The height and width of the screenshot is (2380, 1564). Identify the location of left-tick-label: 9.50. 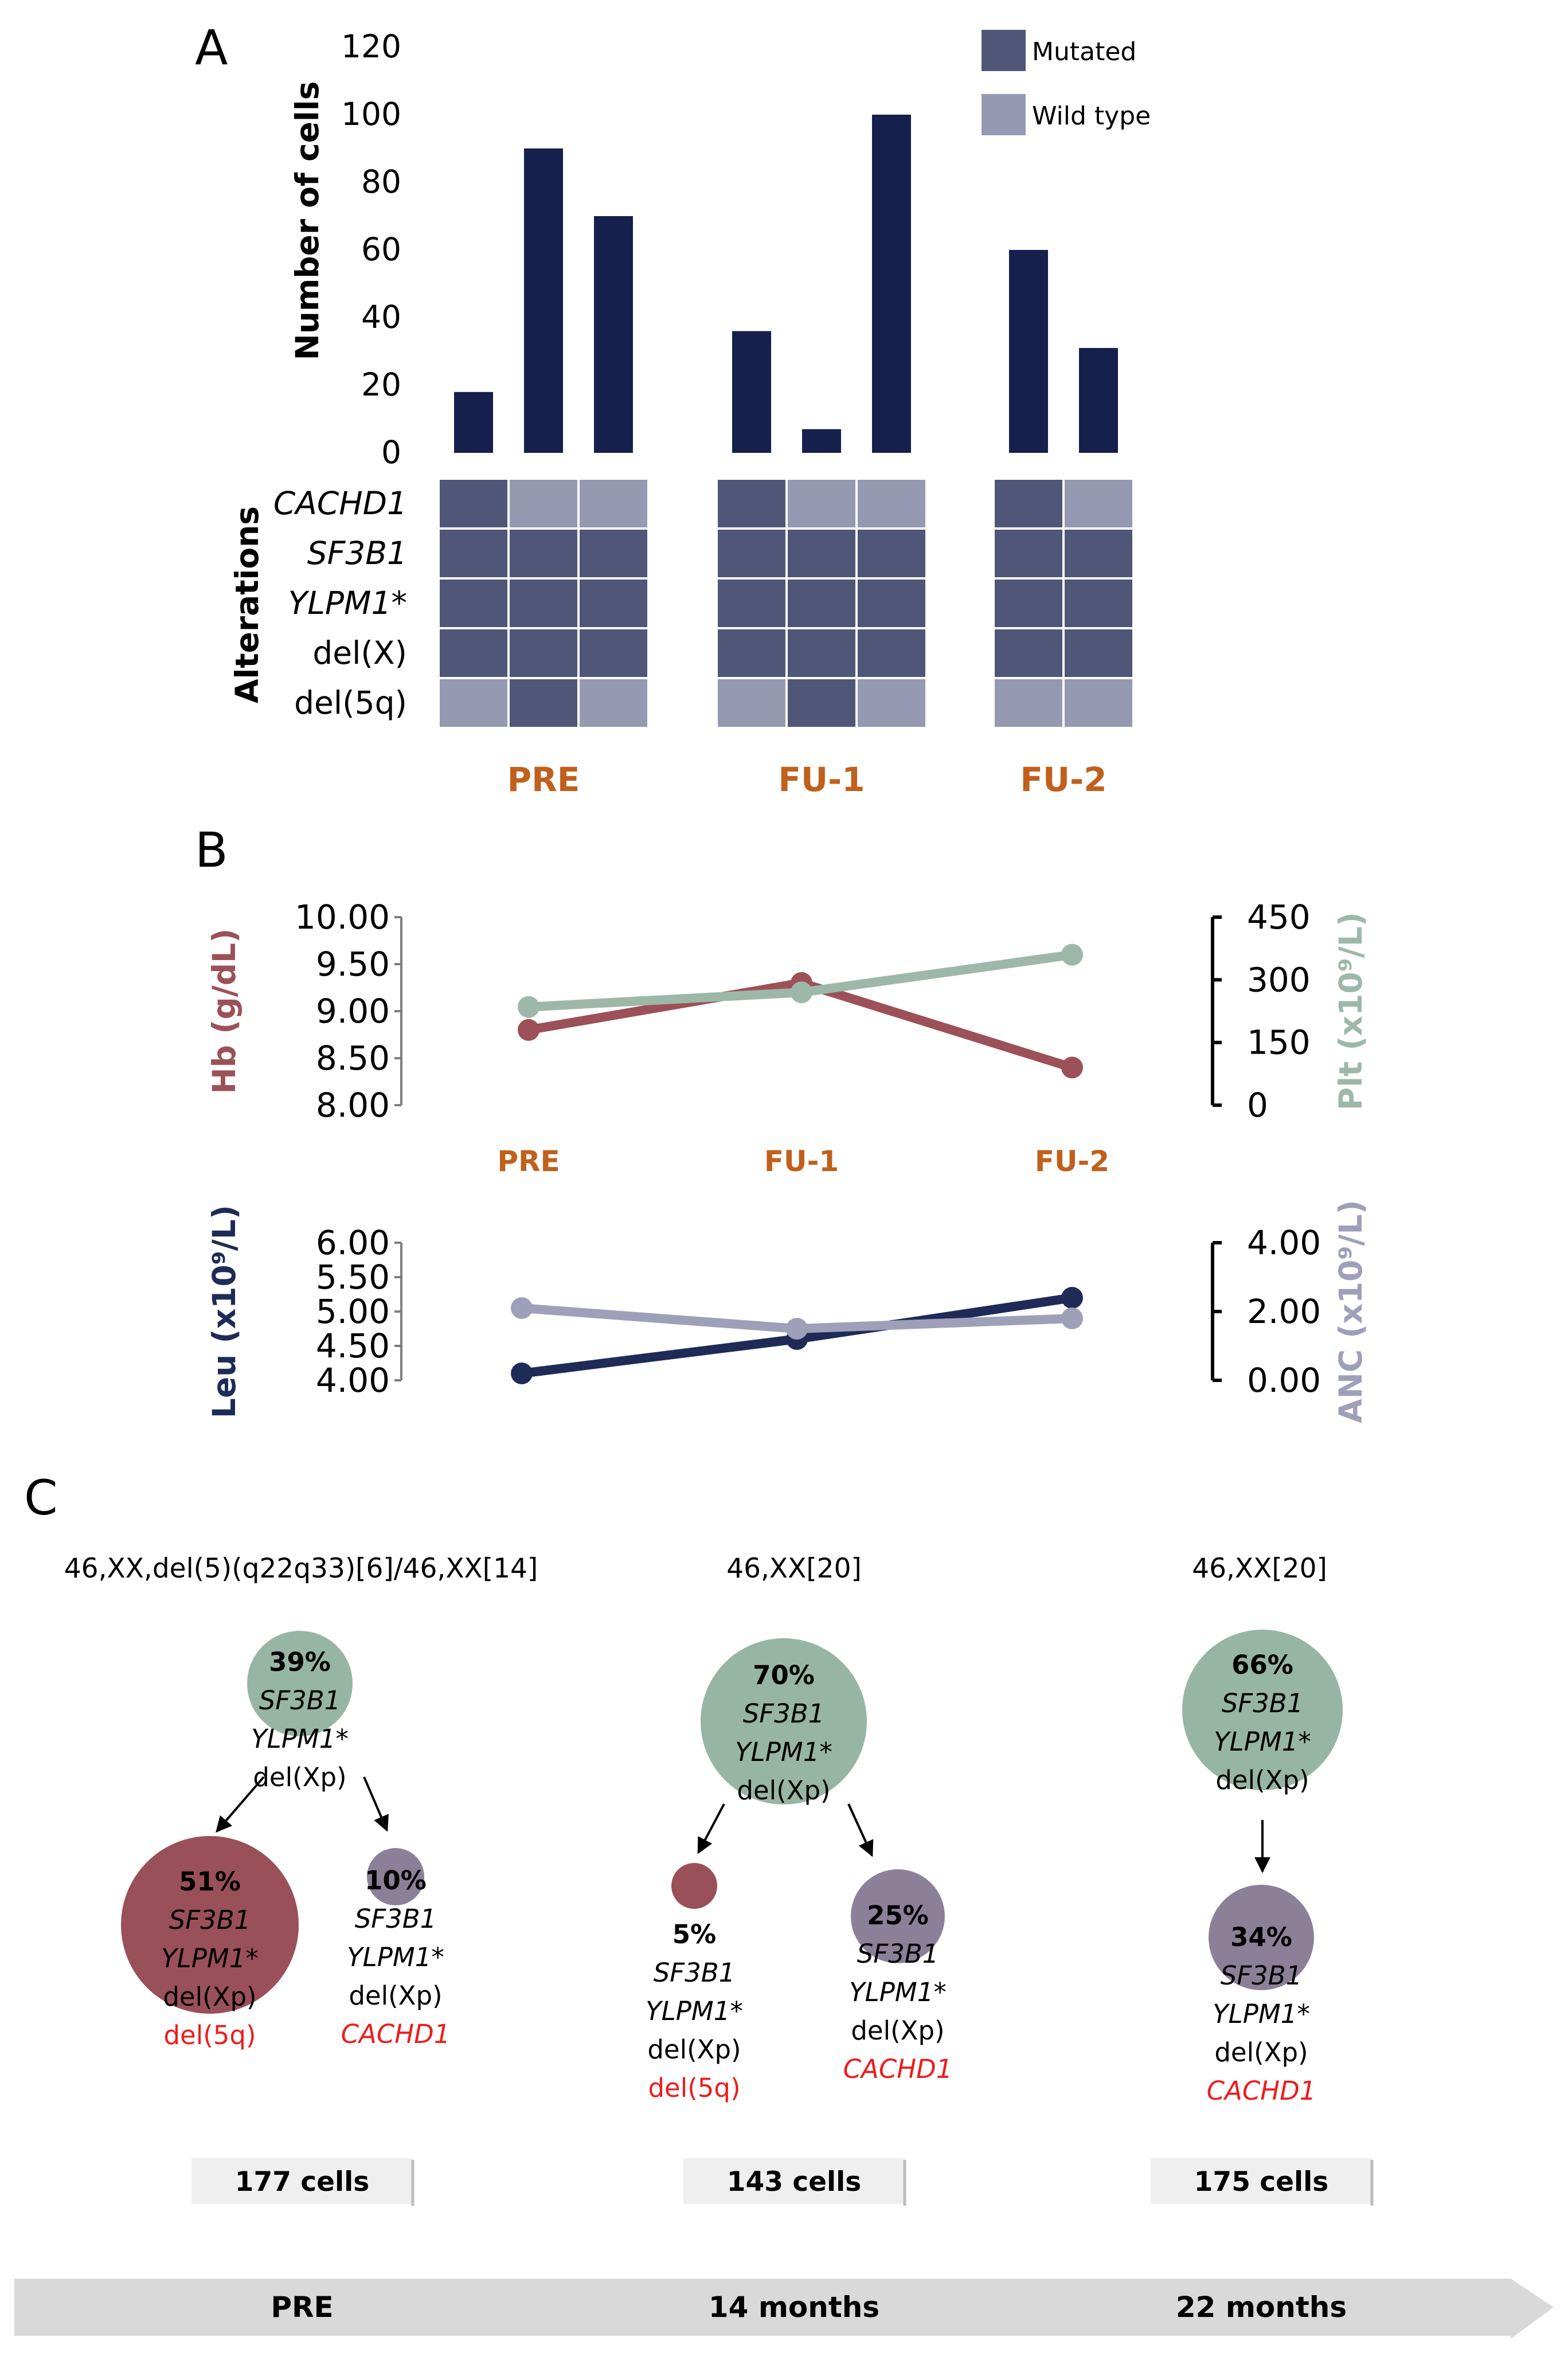
(353, 964).